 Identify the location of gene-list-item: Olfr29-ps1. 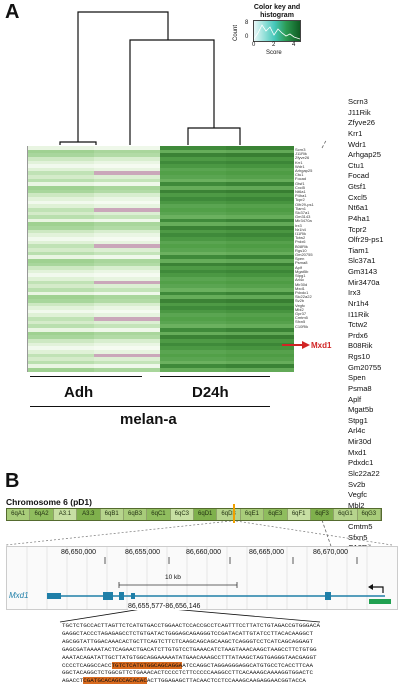
(366, 240).